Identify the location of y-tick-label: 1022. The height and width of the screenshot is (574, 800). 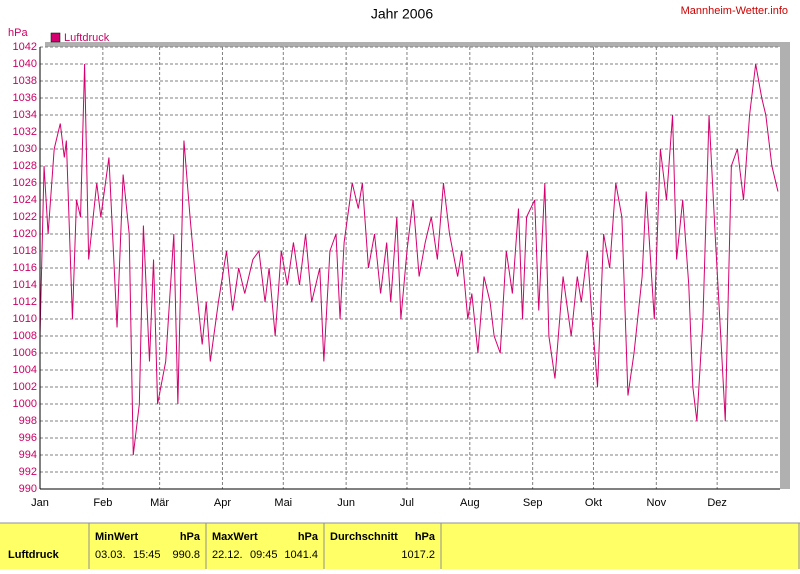
(25, 217).